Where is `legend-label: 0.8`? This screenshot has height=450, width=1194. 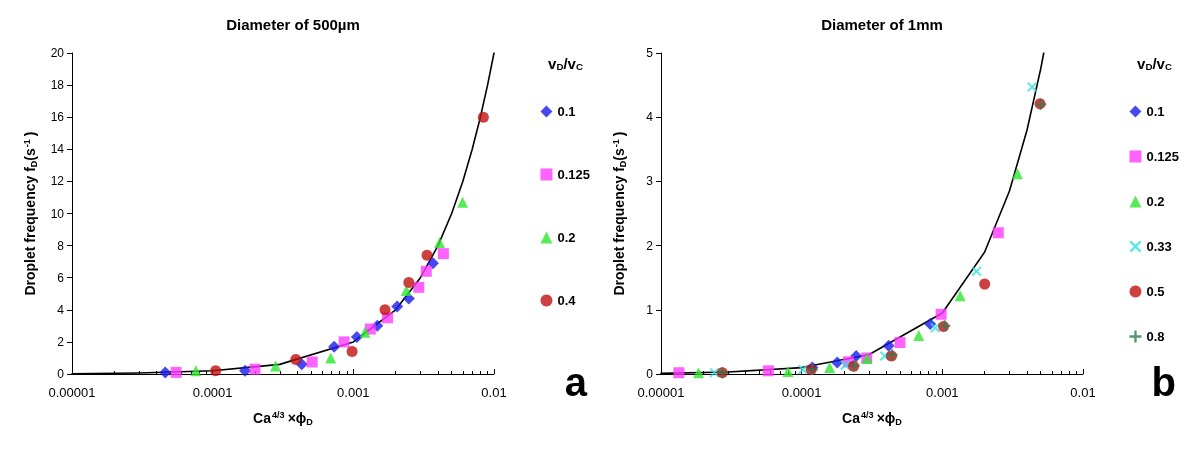
legend-label: 0.8 is located at coordinates (1155, 336).